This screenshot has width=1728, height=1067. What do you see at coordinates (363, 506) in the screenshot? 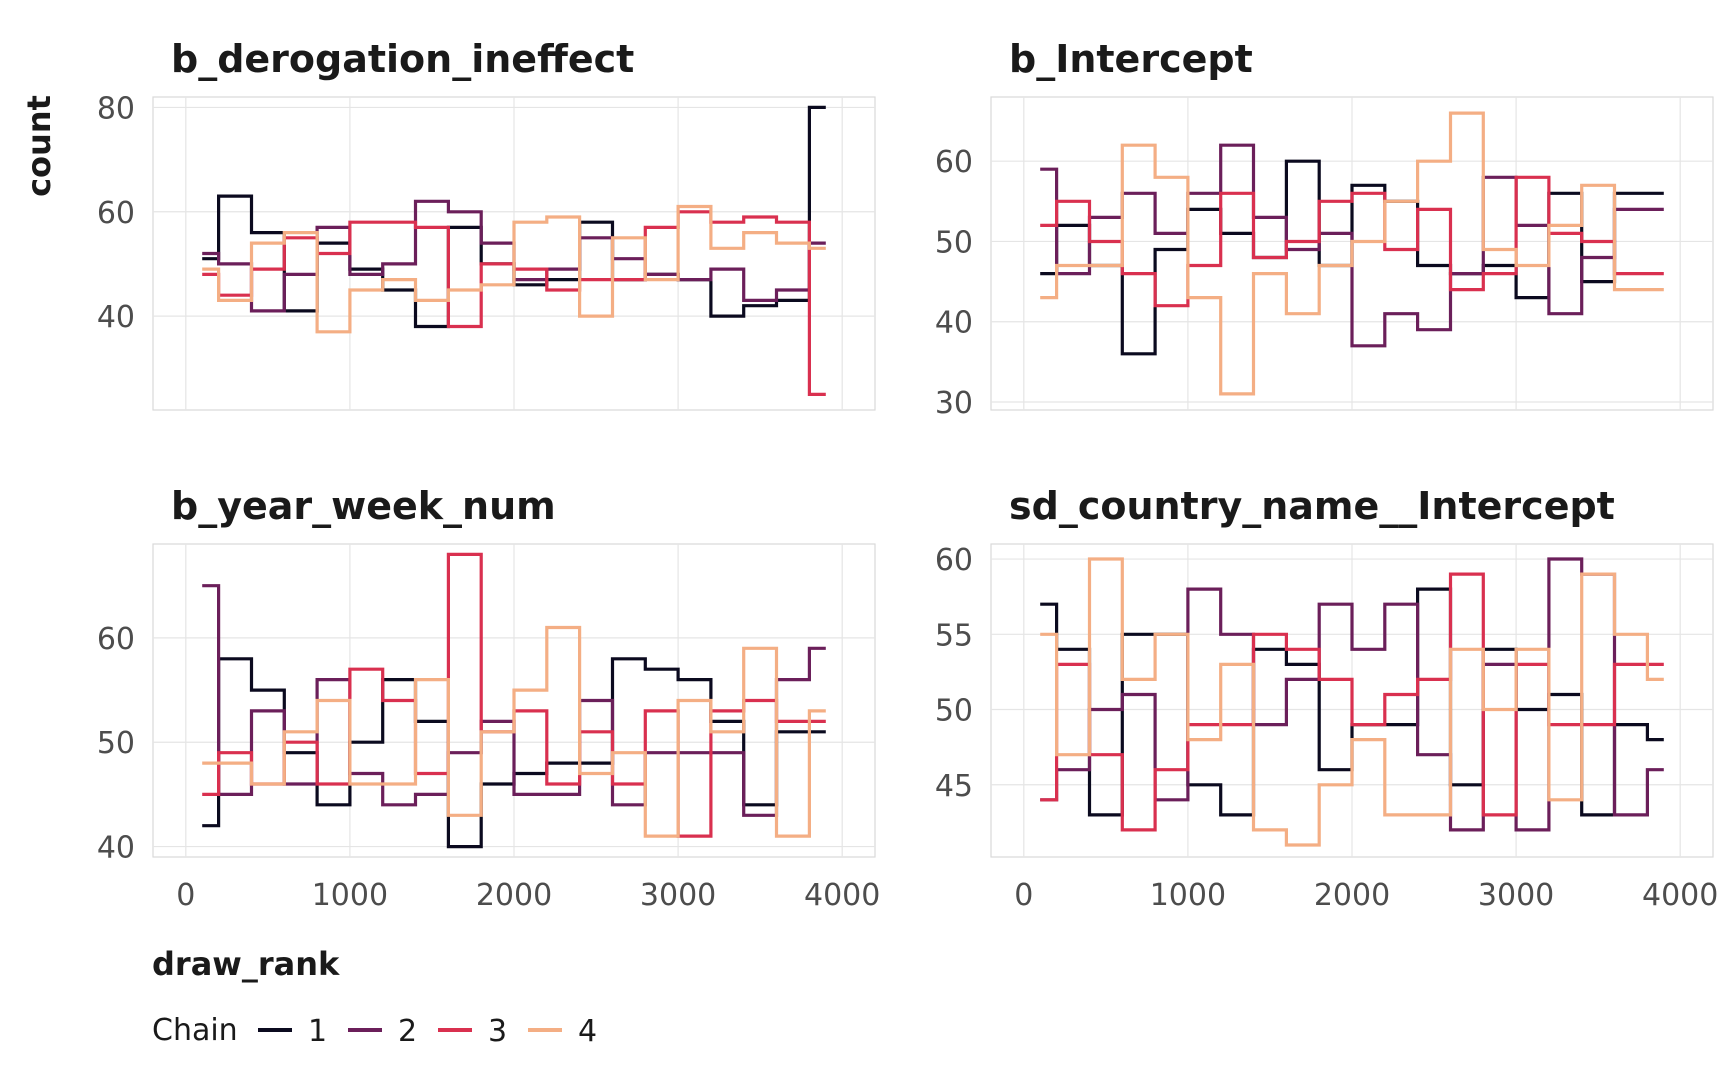
I see `panel-title: b_year_week_num` at bounding box center [363, 506].